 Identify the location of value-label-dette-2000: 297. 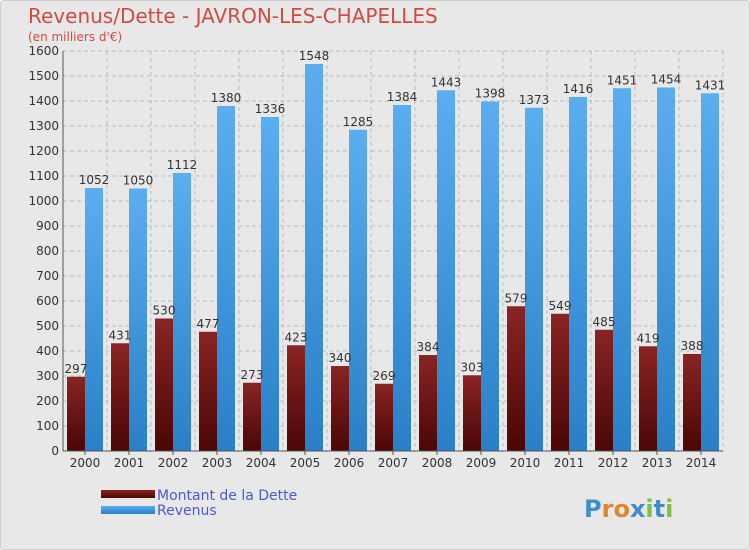
(76, 369).